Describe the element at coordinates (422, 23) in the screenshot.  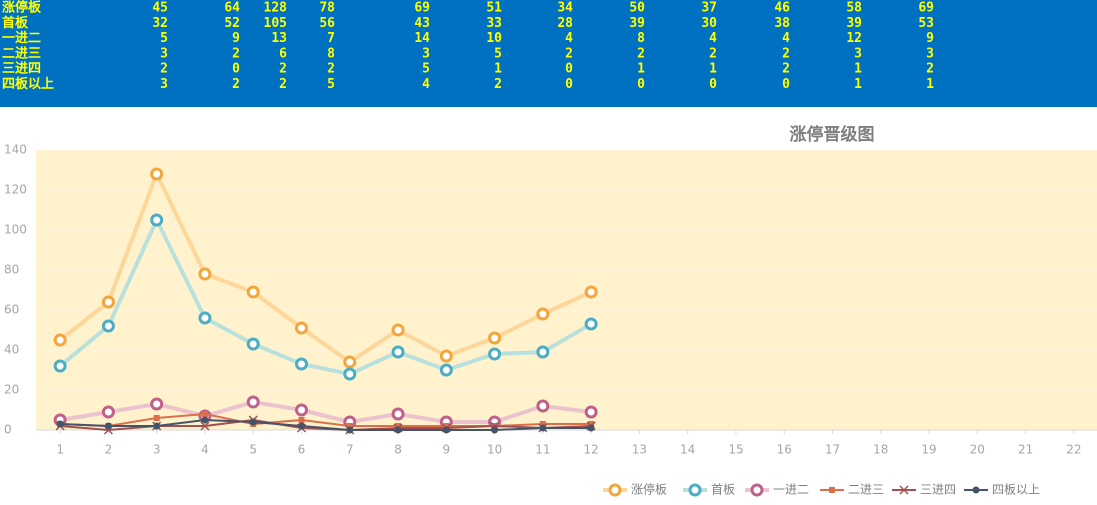
I see `cell: 43` at that location.